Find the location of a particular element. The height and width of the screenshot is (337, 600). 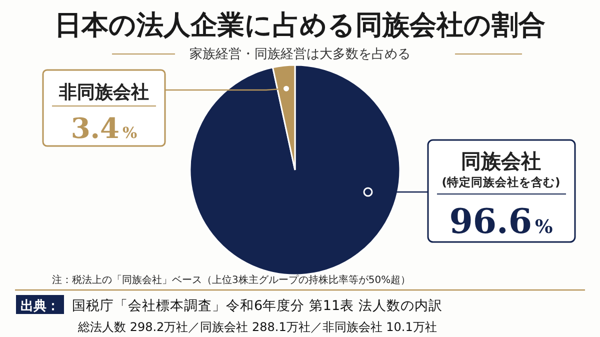

text: 国税庁「会社標本調査」令和6年度分 第11表 法人数の内訳 is located at coordinates (257, 306).